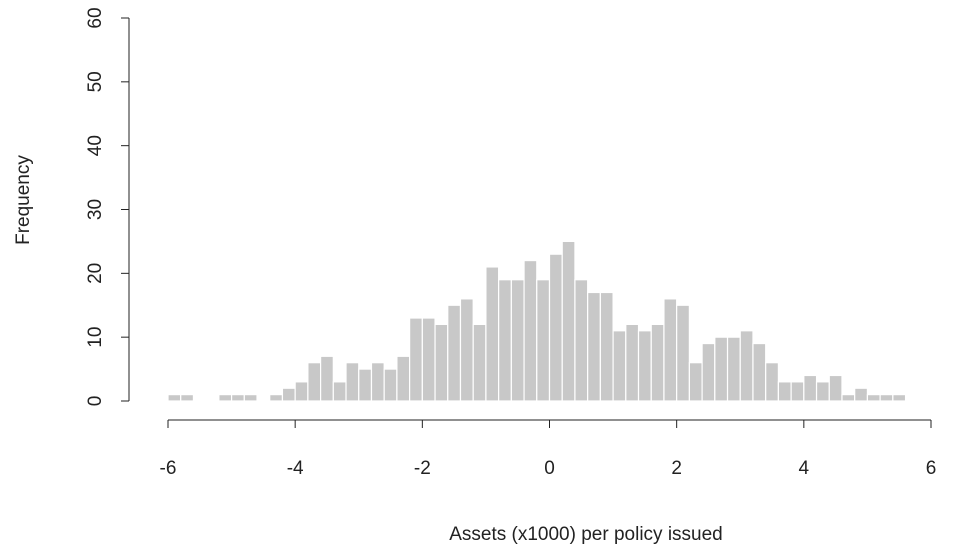 Image resolution: width=961 pixels, height=557 pixels. I want to click on x-tick-label: -6, so click(168, 468).